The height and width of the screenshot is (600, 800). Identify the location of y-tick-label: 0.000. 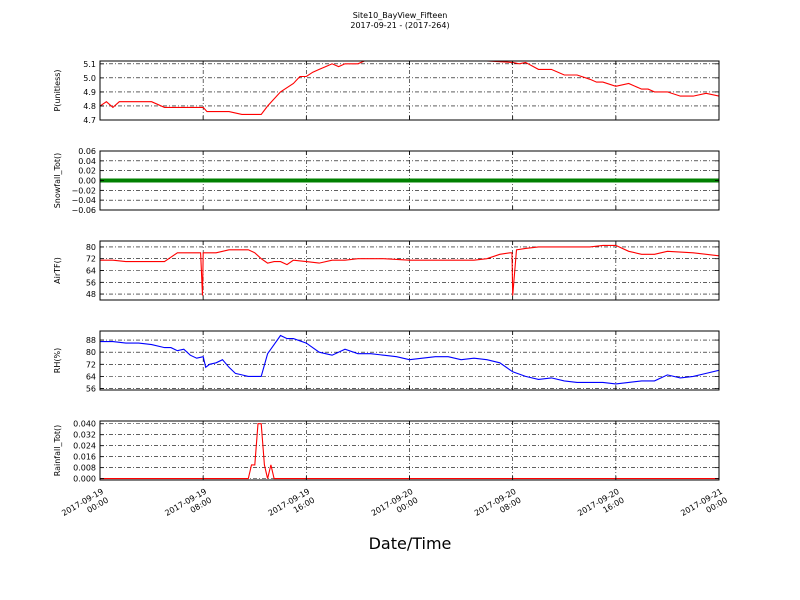
(84, 479).